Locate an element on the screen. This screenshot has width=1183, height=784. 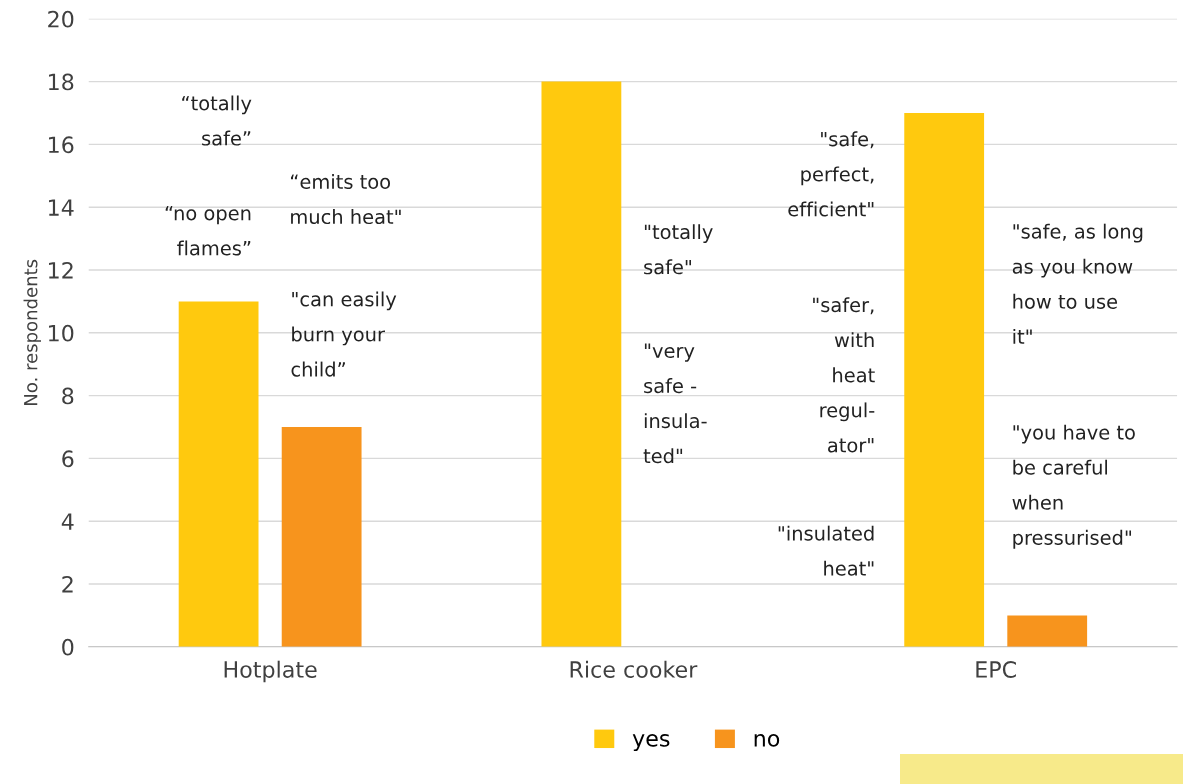
y-tick-label: 8 is located at coordinates (68, 396).